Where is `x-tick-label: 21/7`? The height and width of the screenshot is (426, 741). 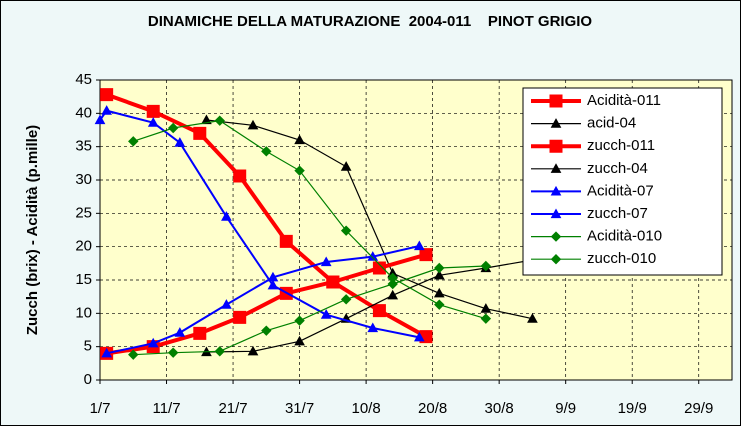 x-tick-label: 21/7 is located at coordinates (232, 408).